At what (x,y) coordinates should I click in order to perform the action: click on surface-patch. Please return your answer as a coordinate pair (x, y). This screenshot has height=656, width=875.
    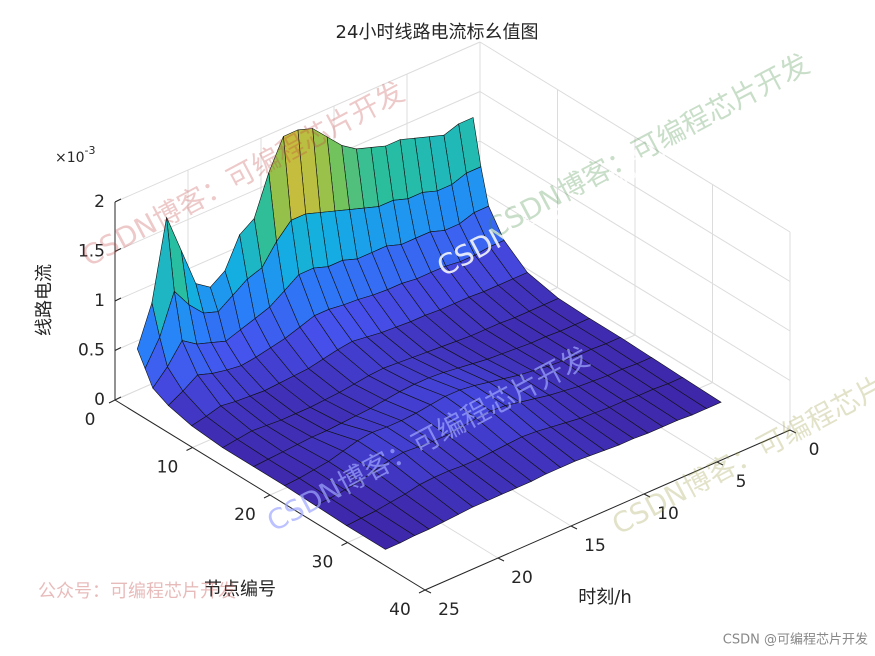
    Looking at the image, I should click on (373, 533).